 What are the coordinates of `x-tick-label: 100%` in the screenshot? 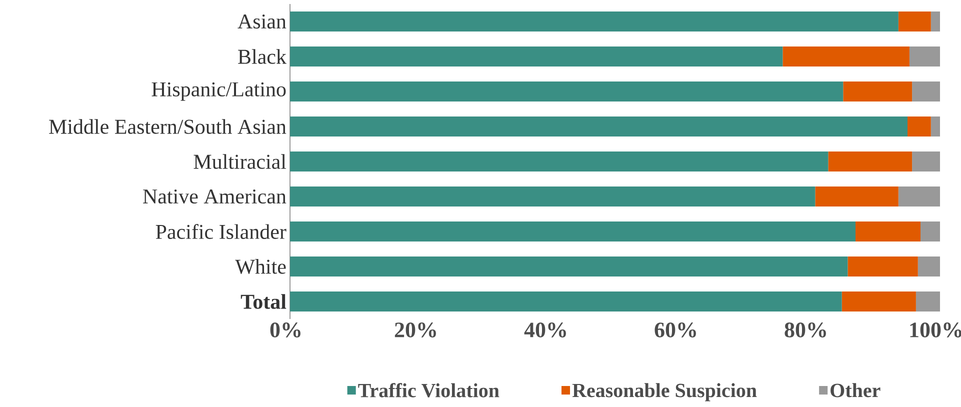 It's located at (935, 330).